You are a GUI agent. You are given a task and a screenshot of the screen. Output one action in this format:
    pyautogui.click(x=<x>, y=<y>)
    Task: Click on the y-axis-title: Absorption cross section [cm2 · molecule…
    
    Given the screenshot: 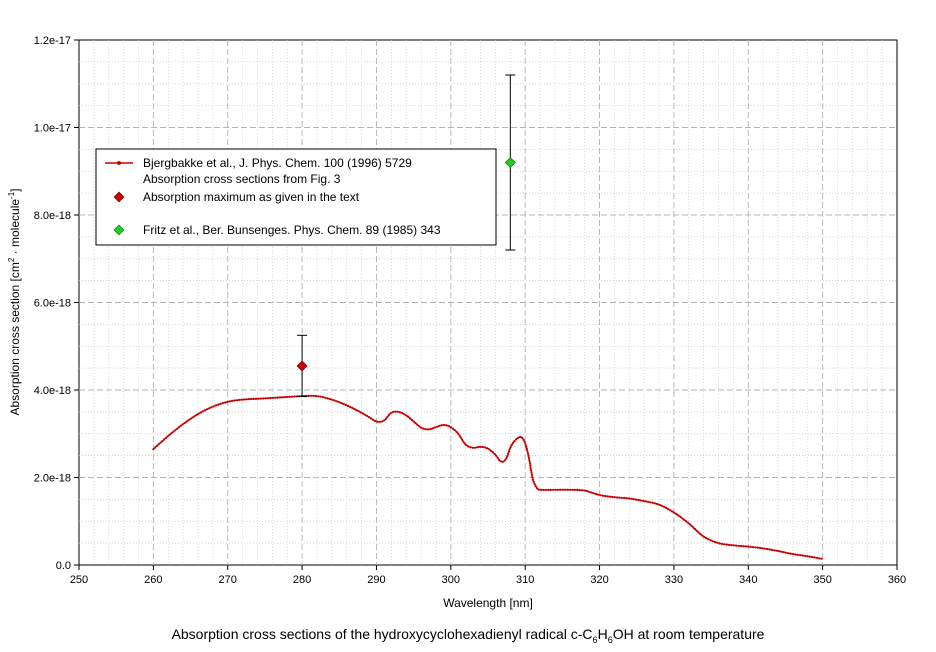 What is the action you would take?
    pyautogui.click(x=14, y=301)
    